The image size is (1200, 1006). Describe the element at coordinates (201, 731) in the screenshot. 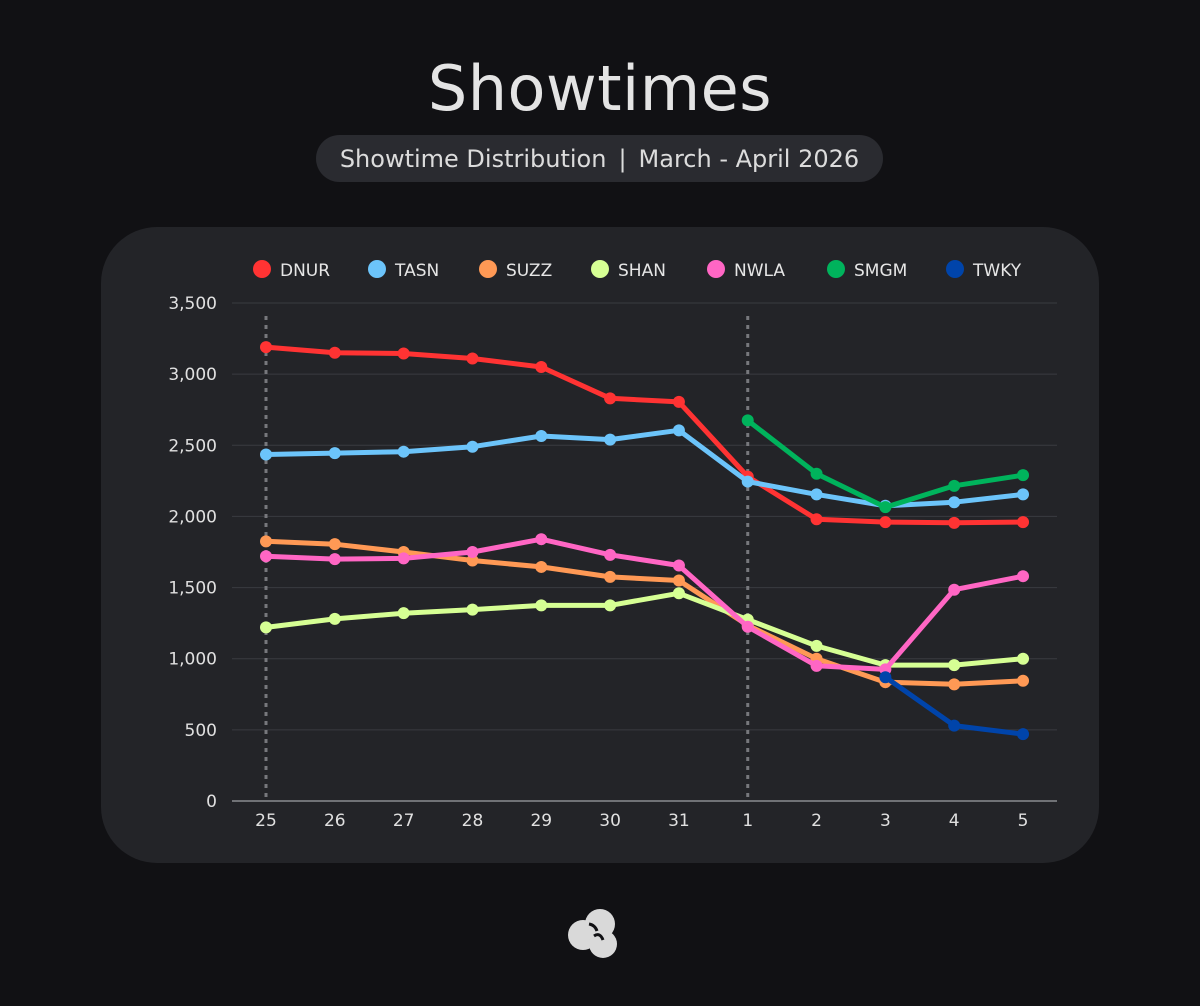

I see `y-tick-label: 500` at that location.